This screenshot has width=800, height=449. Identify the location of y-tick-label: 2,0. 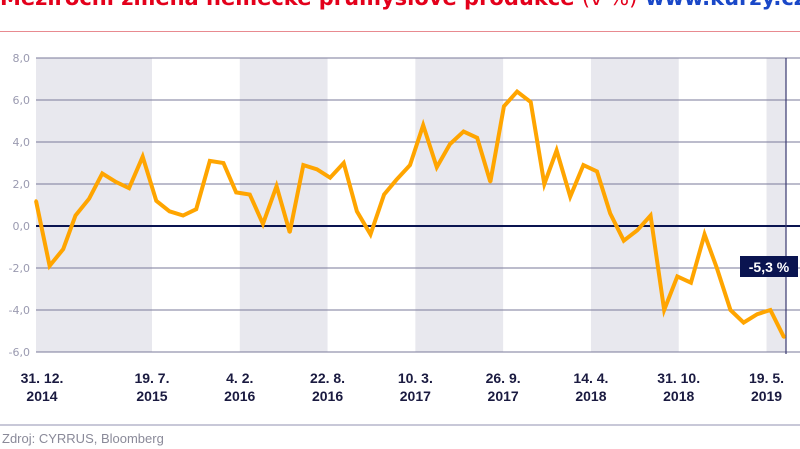
(22, 184).